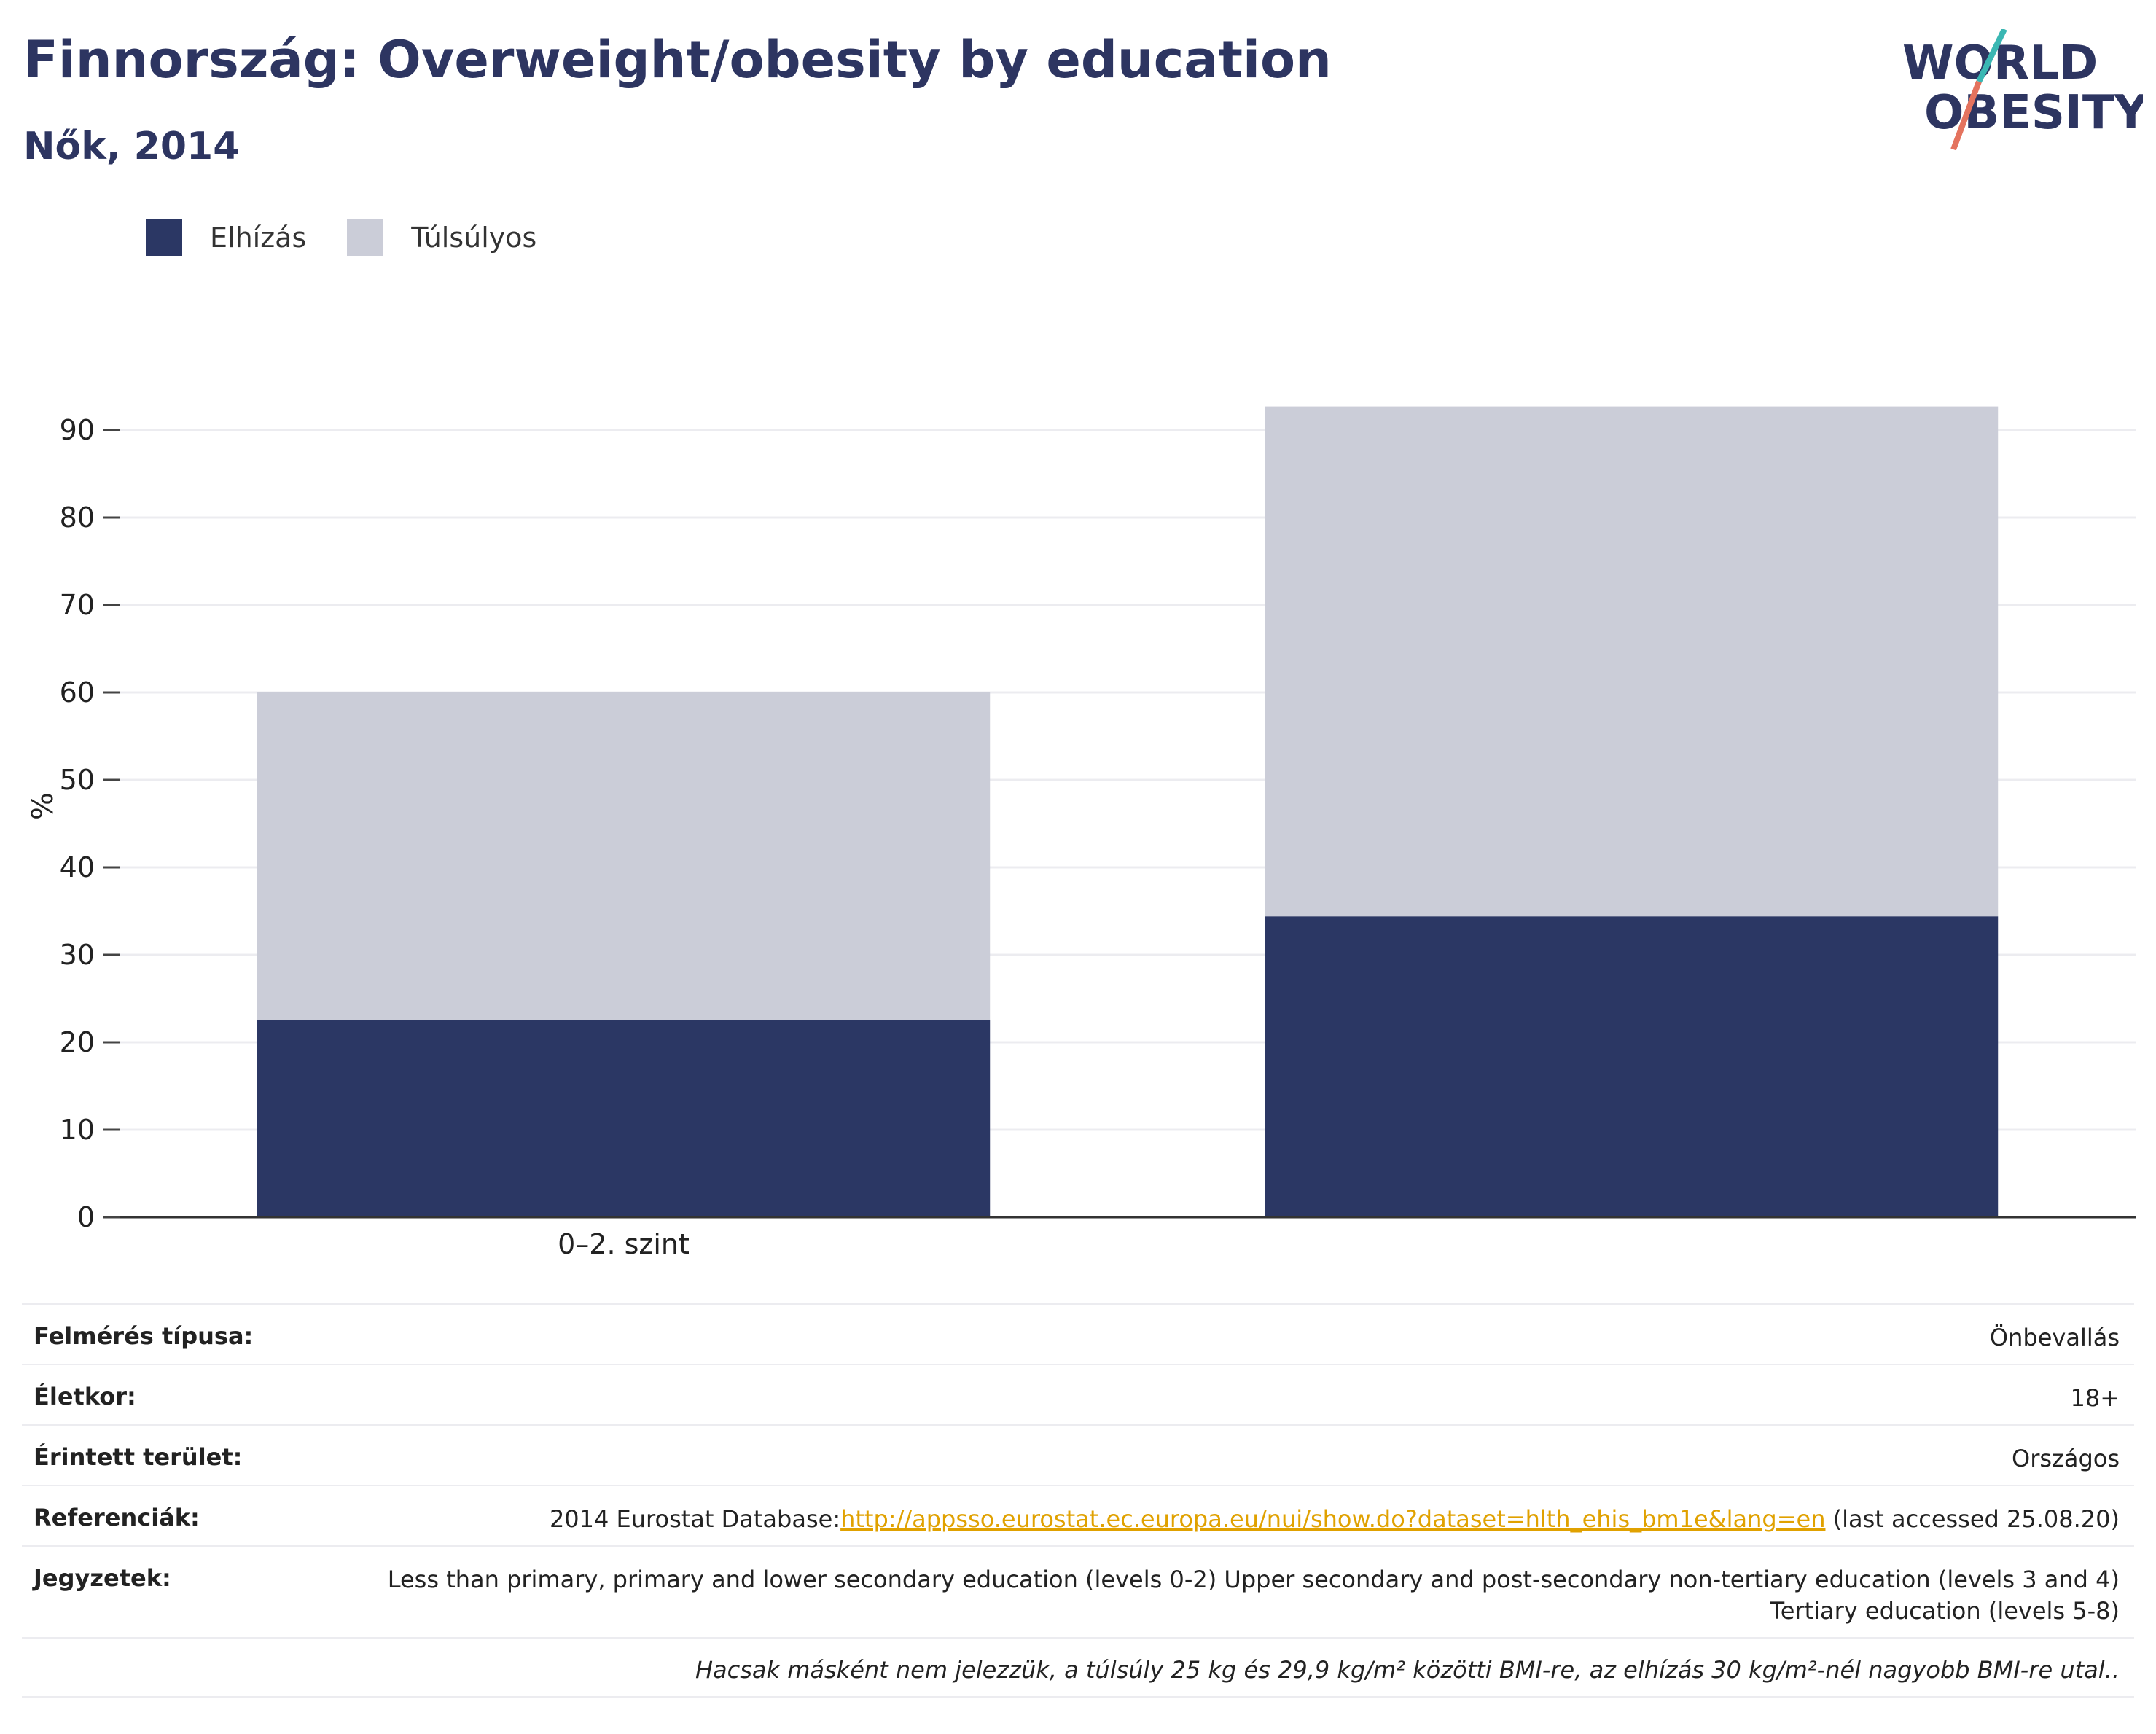 The image size is (2156, 1734). Describe the element at coordinates (695, 1519) in the screenshot. I see `references-prefix: 2014 Eurostat Database:` at that location.